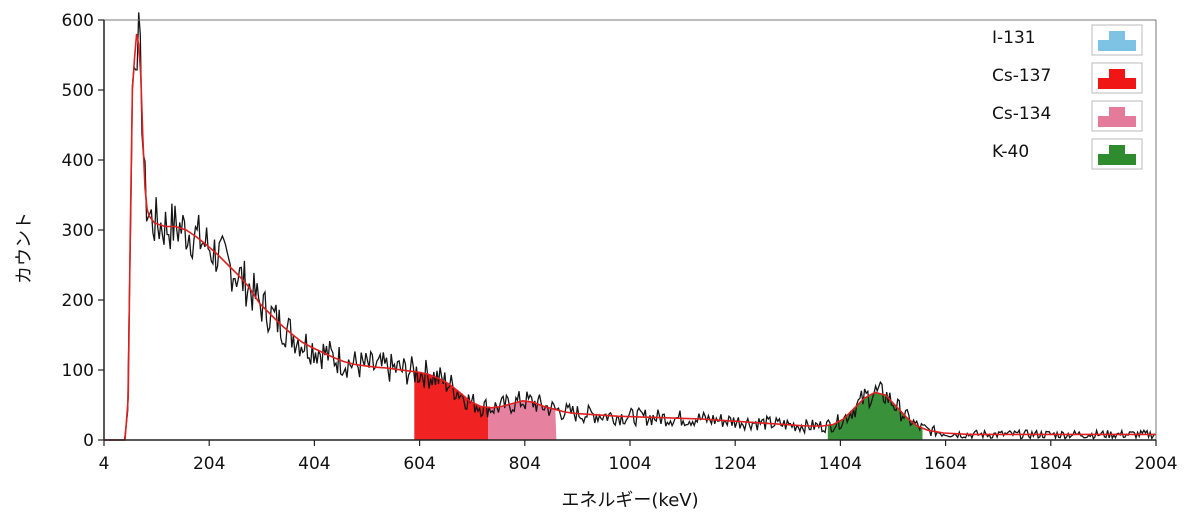 The width and height of the screenshot is (1193, 514). Describe the element at coordinates (1021, 114) in the screenshot. I see `legend-label: Cs-134` at that location.